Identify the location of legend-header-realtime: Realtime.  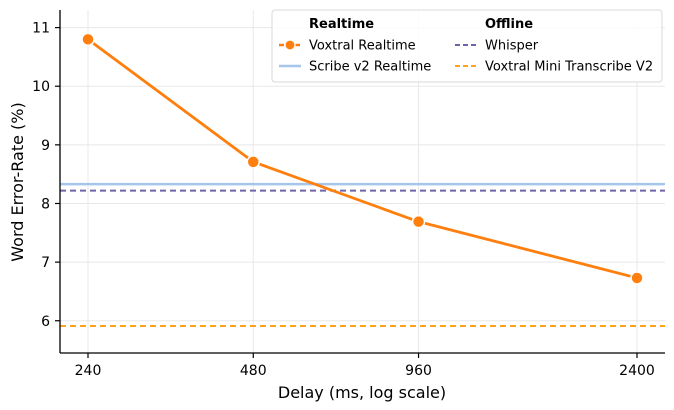
(341, 24).